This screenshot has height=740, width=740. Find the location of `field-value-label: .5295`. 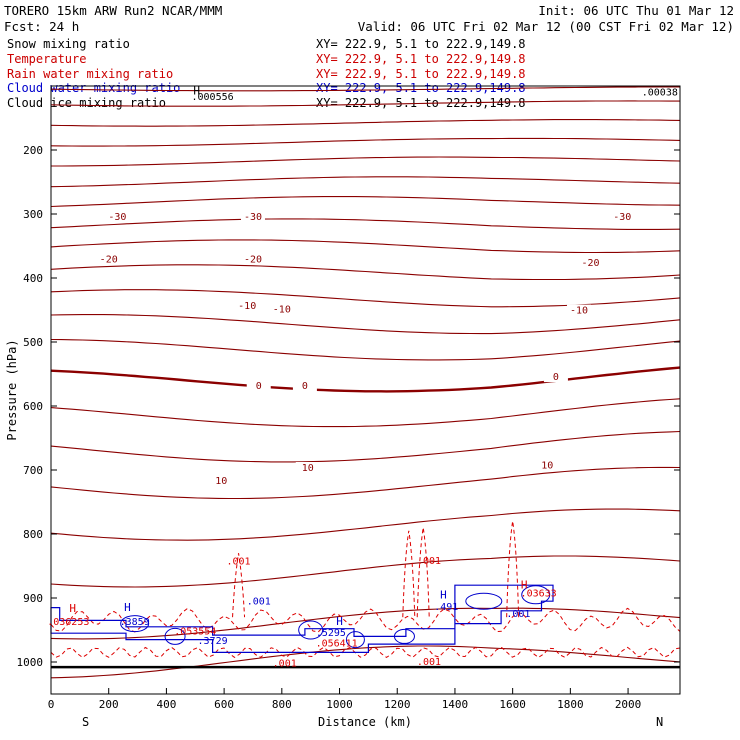

field-value-label: .5295 is located at coordinates (331, 633).